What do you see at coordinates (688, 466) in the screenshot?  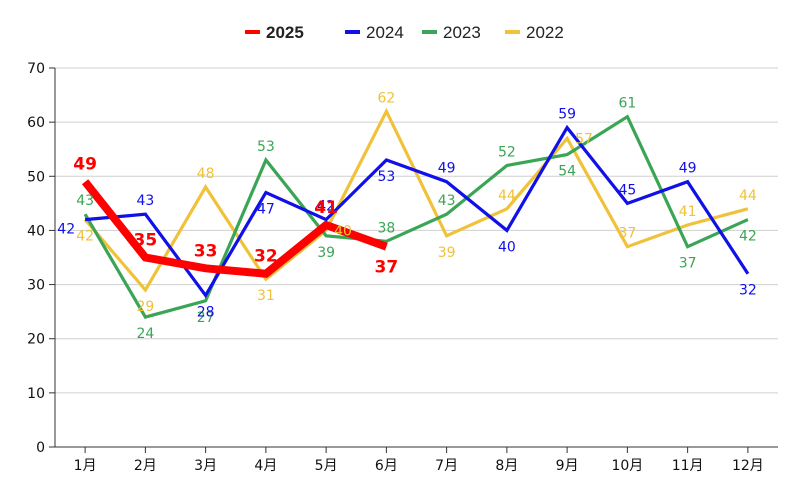 I see `x-tick-label-11: 11月` at bounding box center [688, 466].